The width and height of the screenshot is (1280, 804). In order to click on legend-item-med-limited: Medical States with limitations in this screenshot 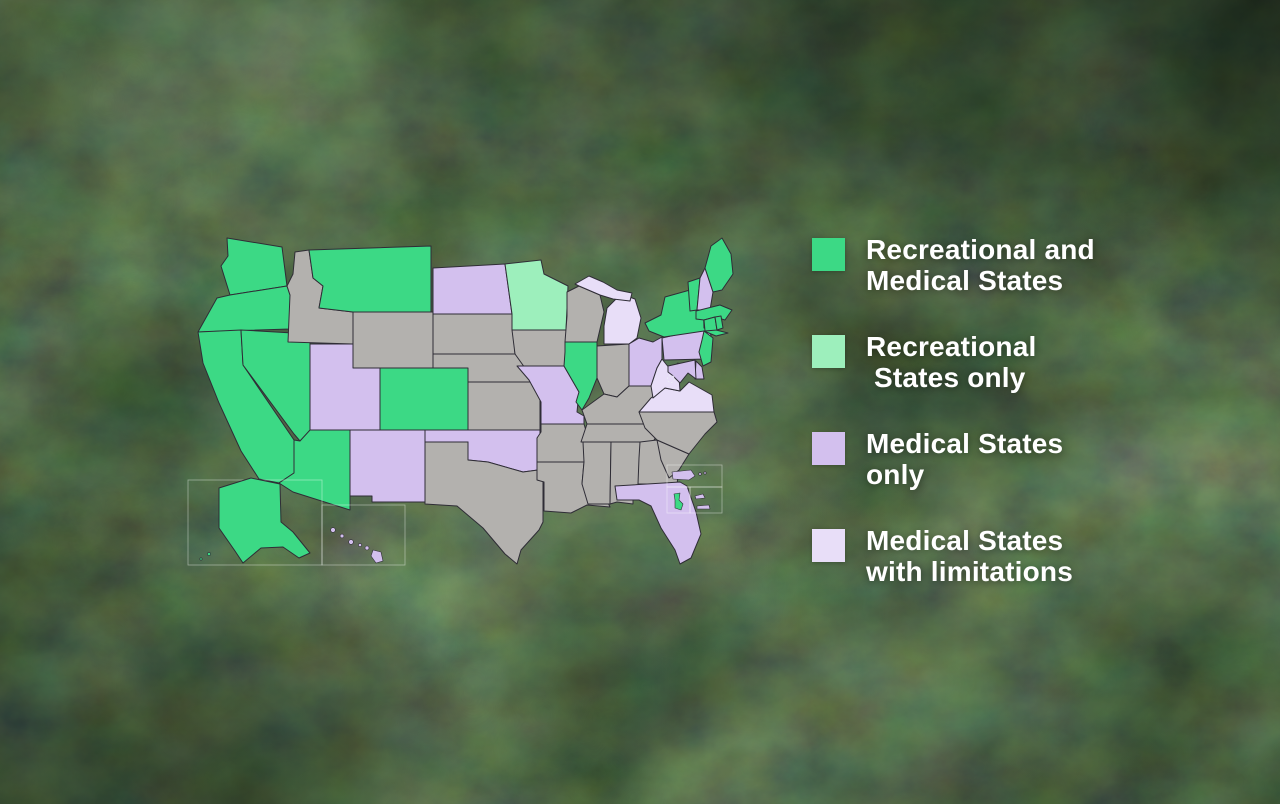, I will do `click(1022, 556)`.